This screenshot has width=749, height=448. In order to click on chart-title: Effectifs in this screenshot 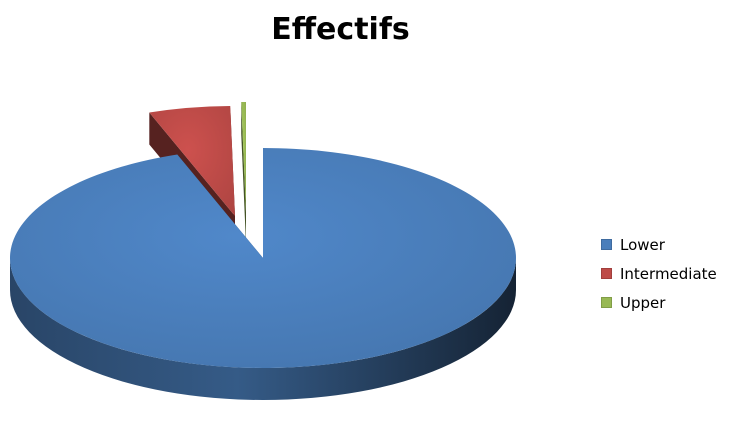, I will do `click(340, 29)`.